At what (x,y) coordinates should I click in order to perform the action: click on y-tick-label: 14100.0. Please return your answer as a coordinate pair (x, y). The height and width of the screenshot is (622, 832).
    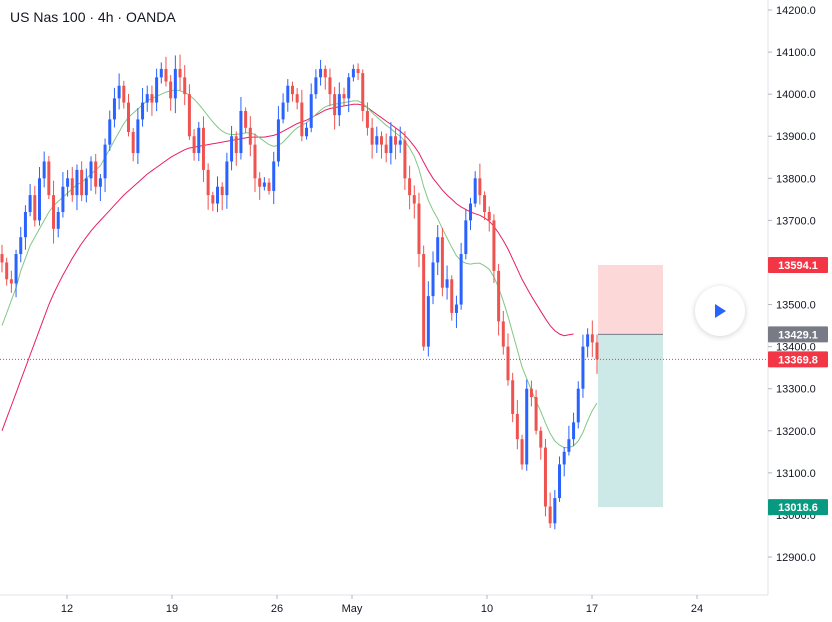
    Looking at the image, I should click on (796, 53).